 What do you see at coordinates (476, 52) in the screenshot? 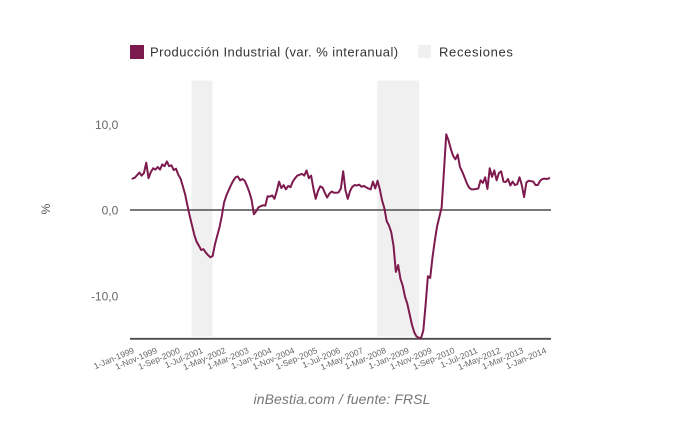
I see `svg-text: Recesiones` at bounding box center [476, 52].